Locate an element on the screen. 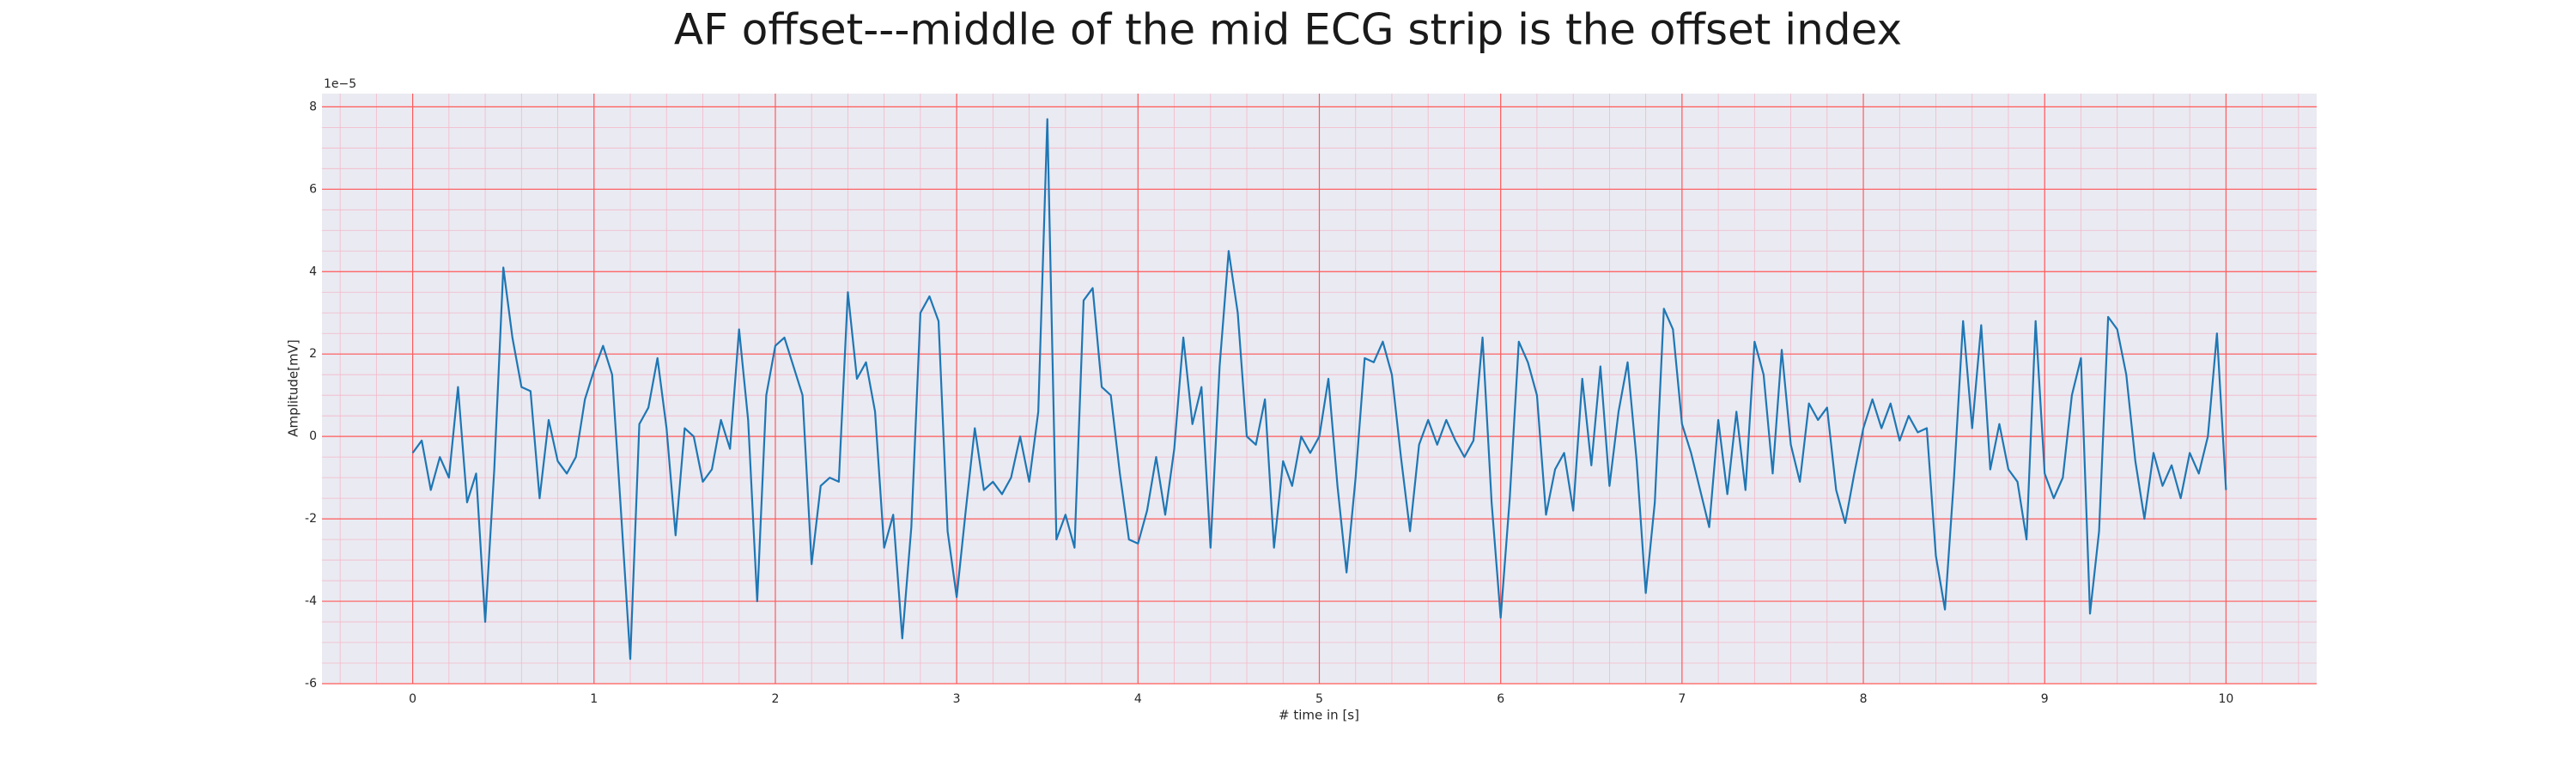  y-tick-label: 0 is located at coordinates (313, 436).